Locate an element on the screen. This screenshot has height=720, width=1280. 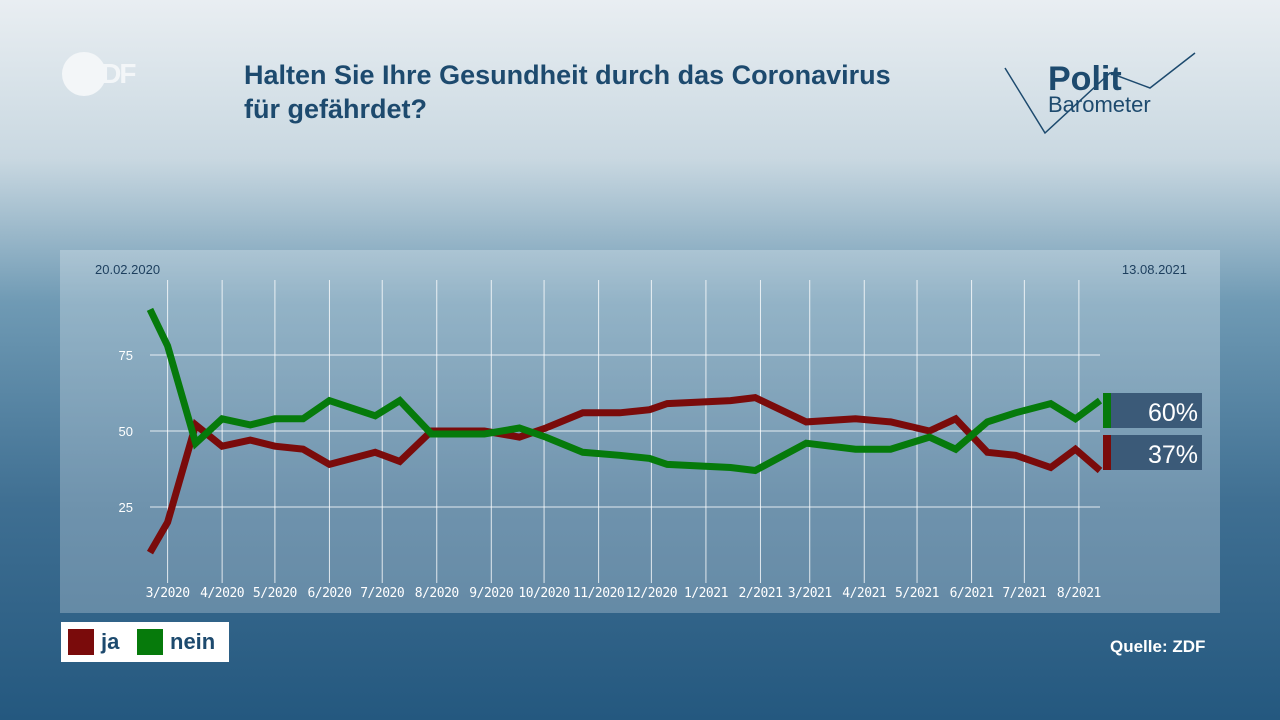
x-tick-label: 9/2020 is located at coordinates (491, 593).